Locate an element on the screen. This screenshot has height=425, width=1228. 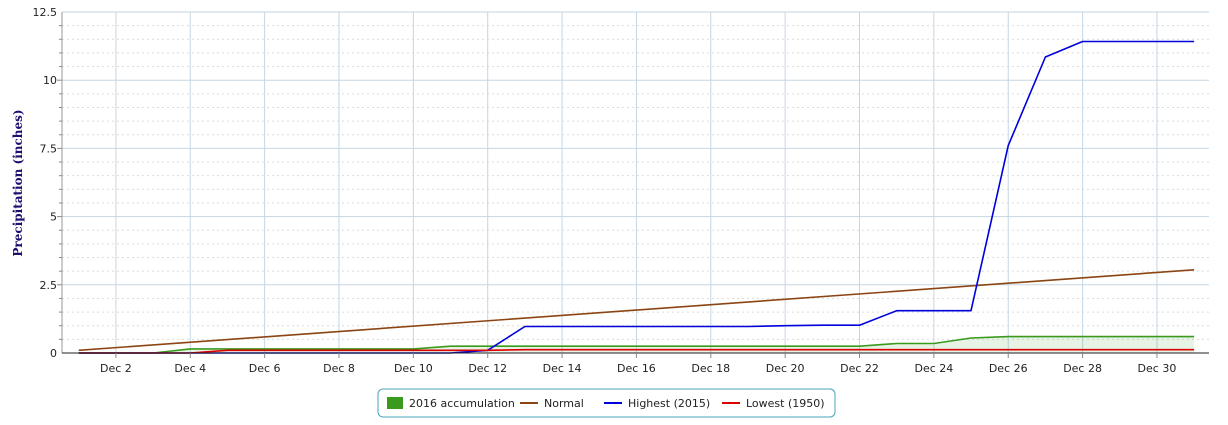
x-tick-label: Dec 28 is located at coordinates (1082, 368).